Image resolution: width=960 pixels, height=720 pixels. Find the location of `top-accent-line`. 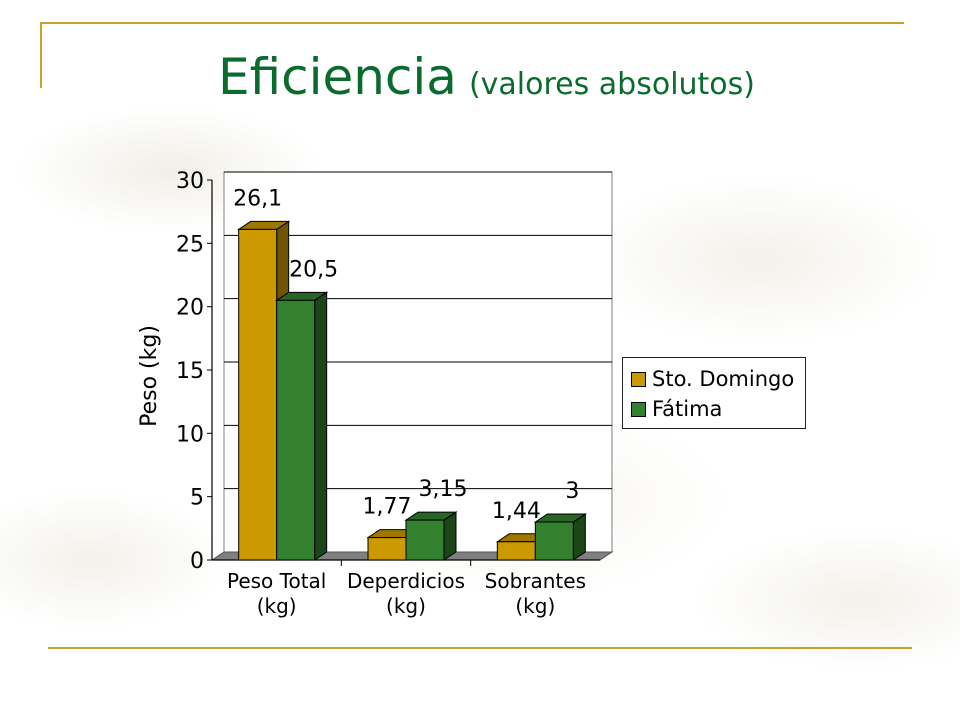

top-accent-line is located at coordinates (472, 23).